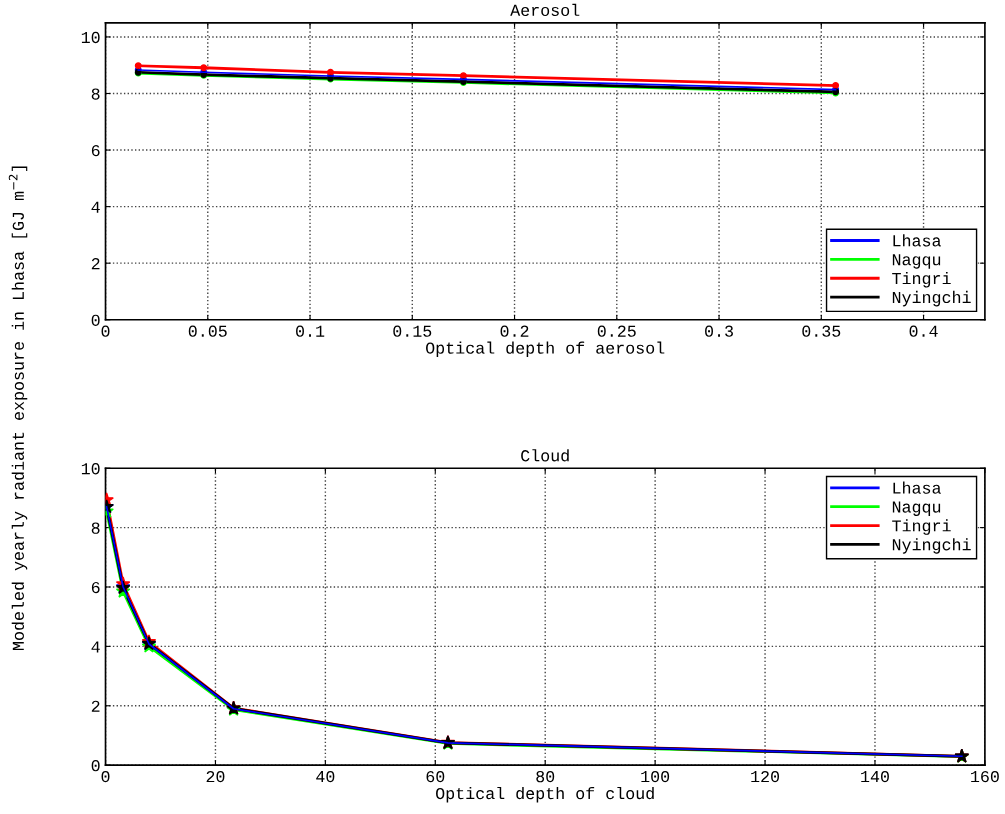 This screenshot has height=814, width=1005. I want to click on chart-title: Cloud, so click(545, 455).